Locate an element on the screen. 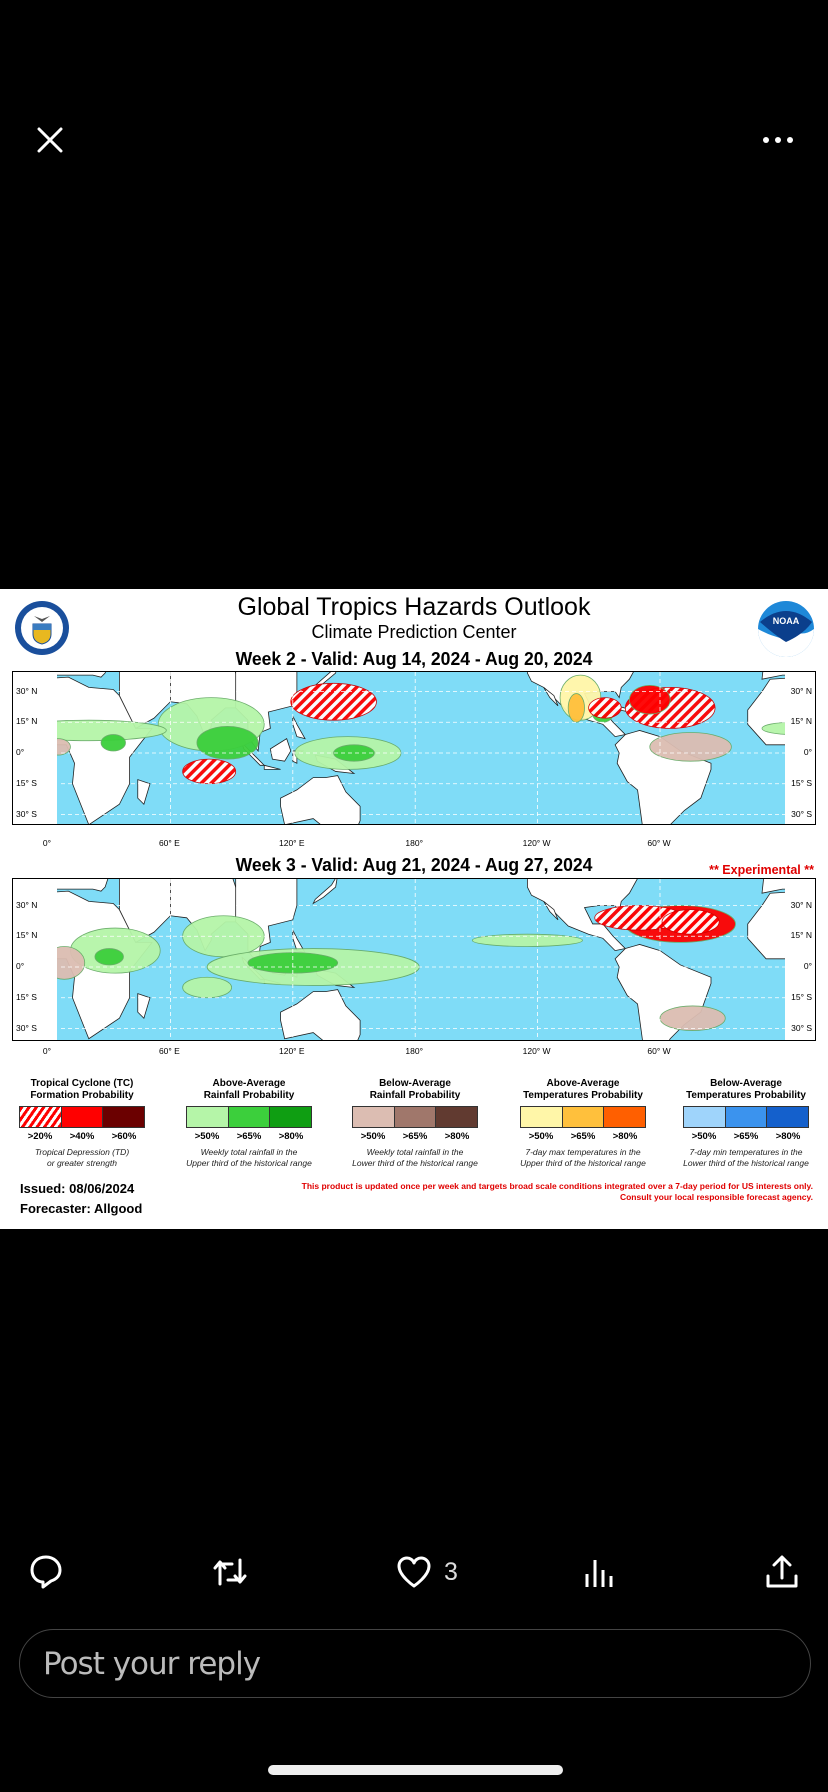 This screenshot has height=1792, width=828. more-icon is located at coordinates (778, 140).